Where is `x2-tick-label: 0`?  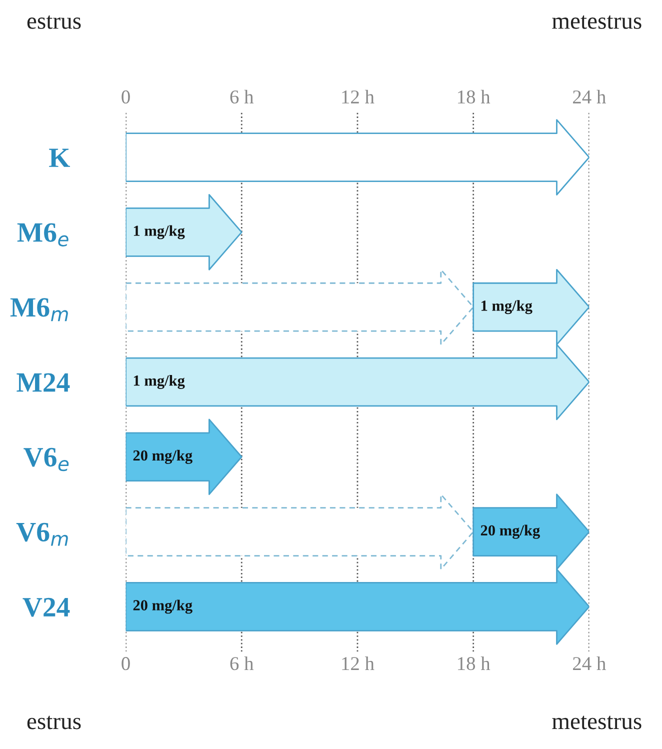
x2-tick-label: 0 is located at coordinates (126, 97).